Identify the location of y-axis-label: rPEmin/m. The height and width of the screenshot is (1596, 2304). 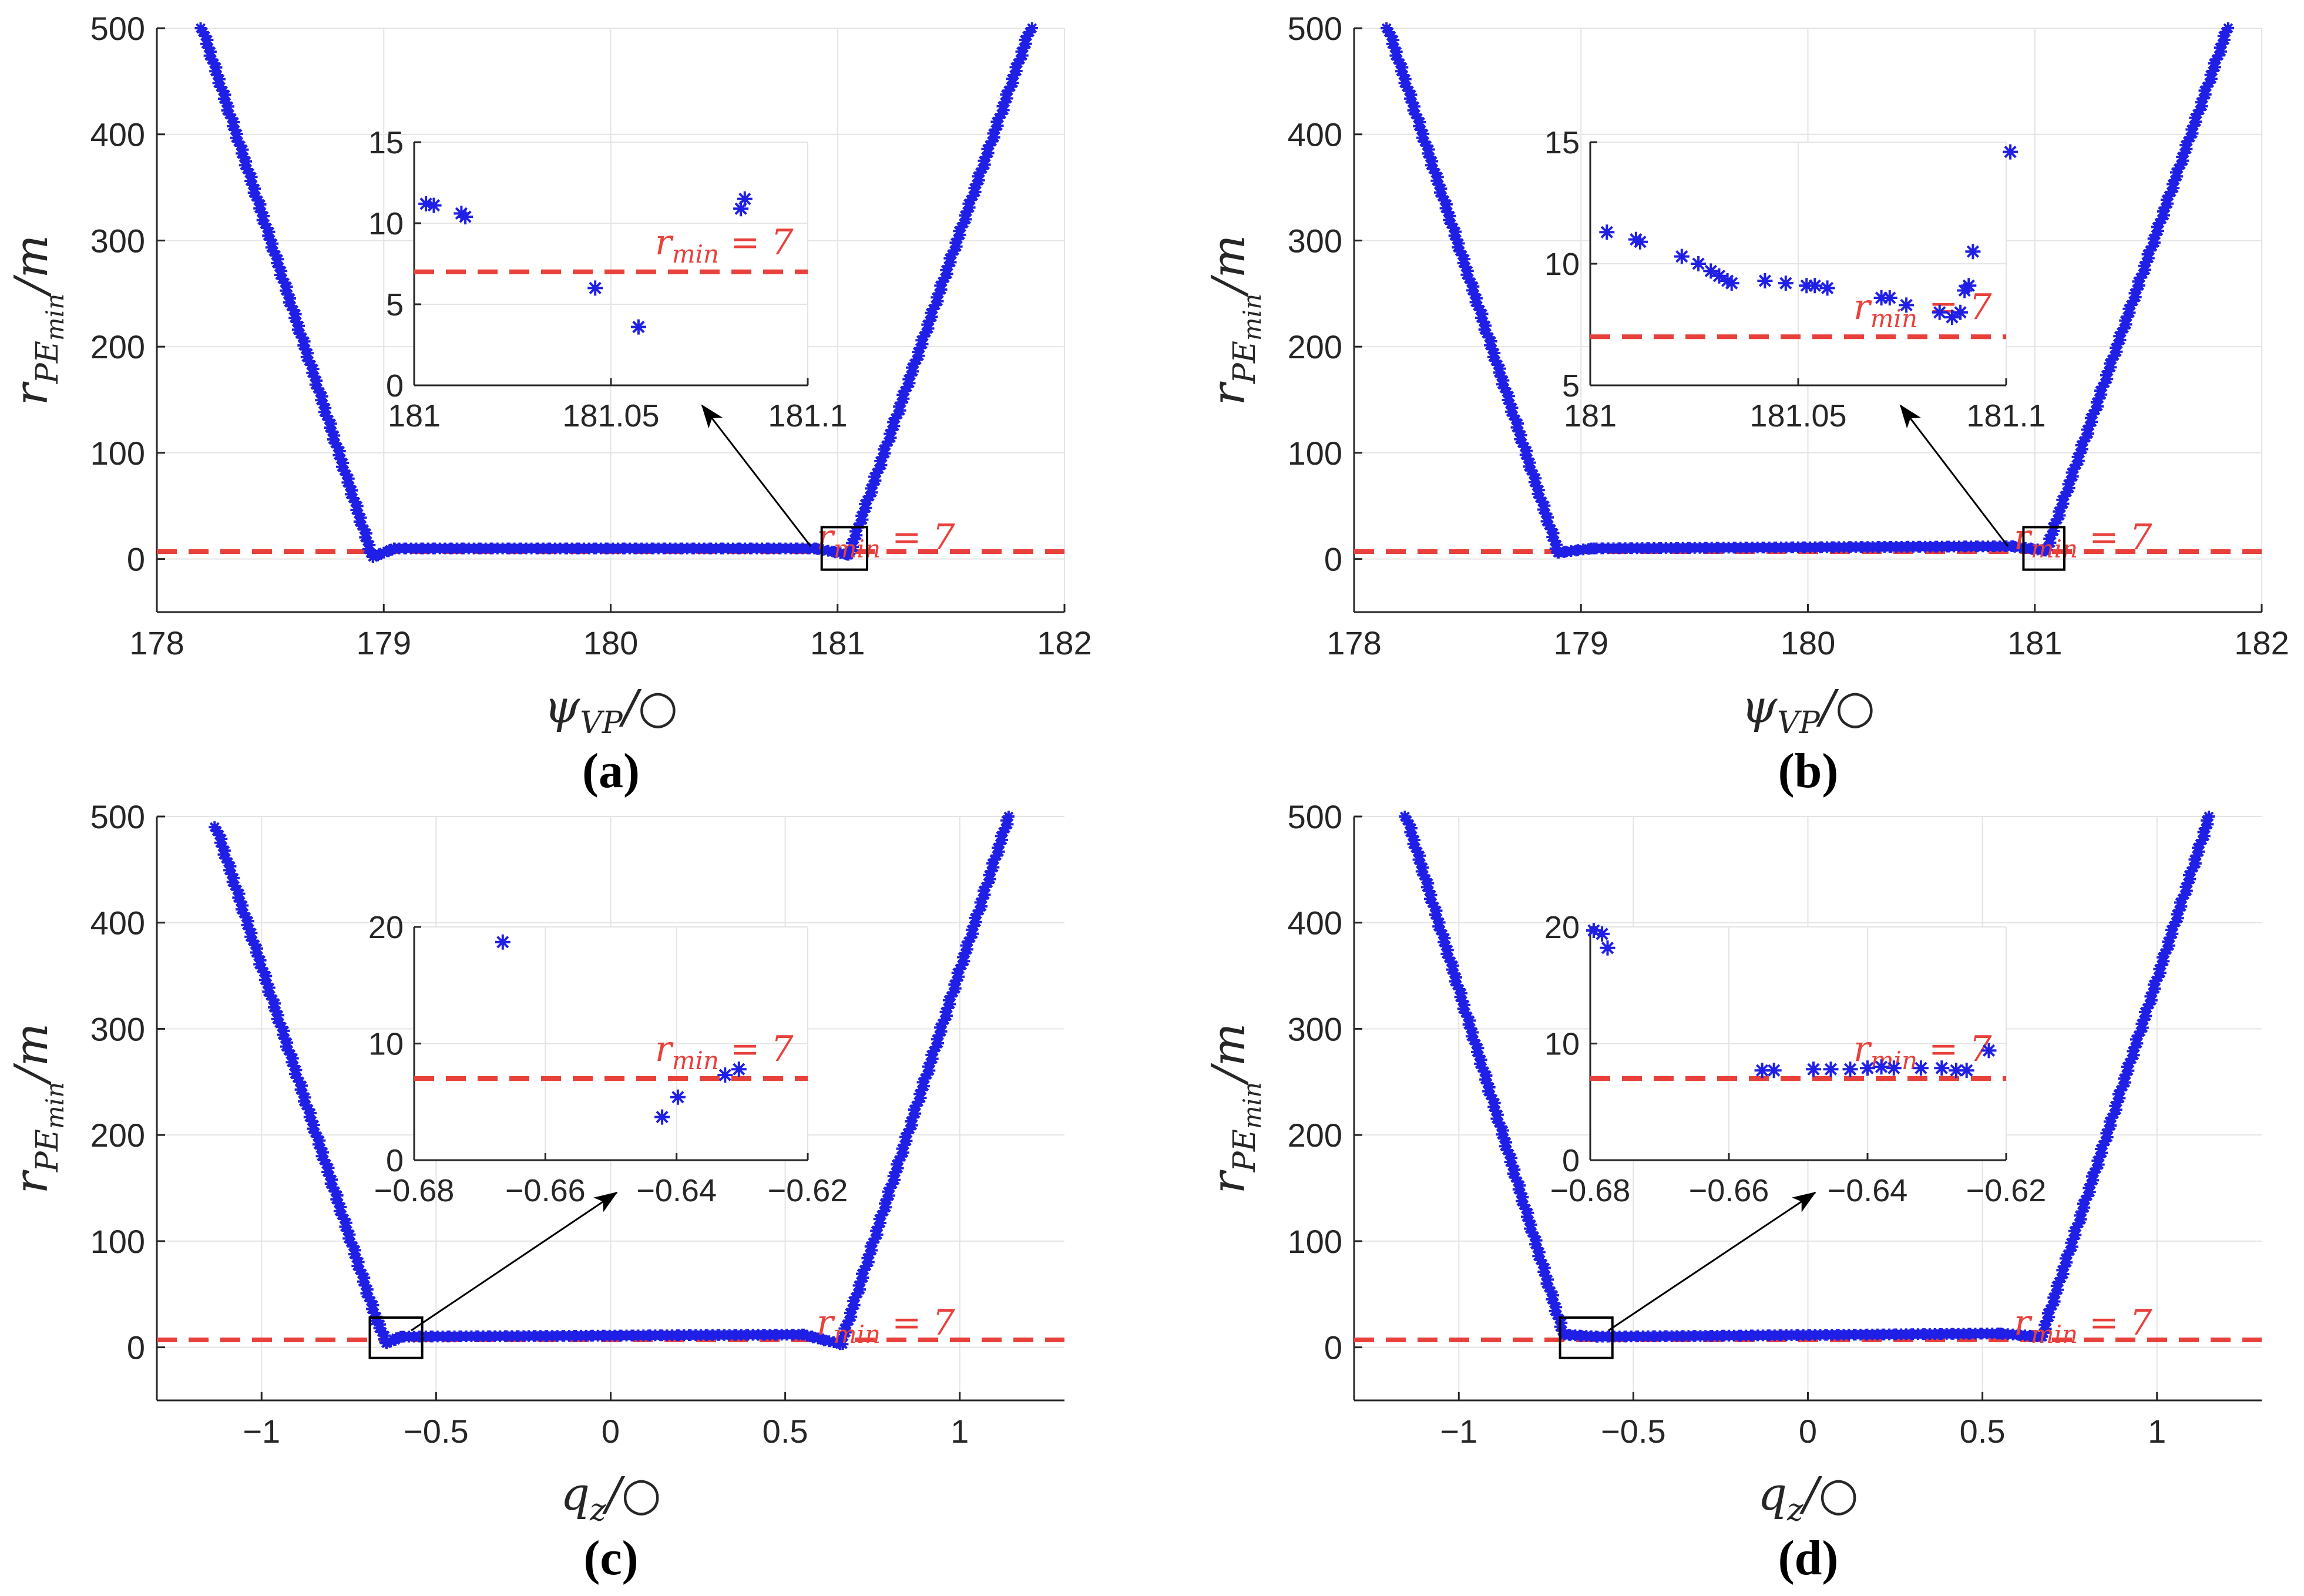
(37, 1108).